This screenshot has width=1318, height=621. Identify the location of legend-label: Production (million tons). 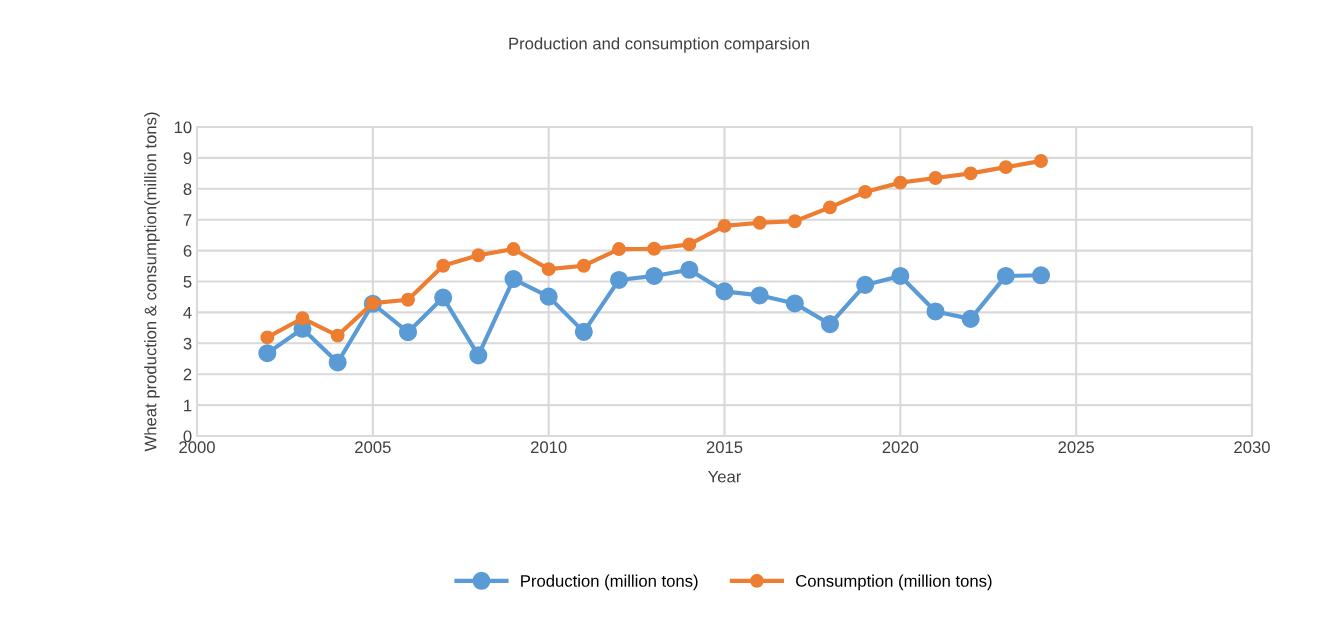
(609, 582).